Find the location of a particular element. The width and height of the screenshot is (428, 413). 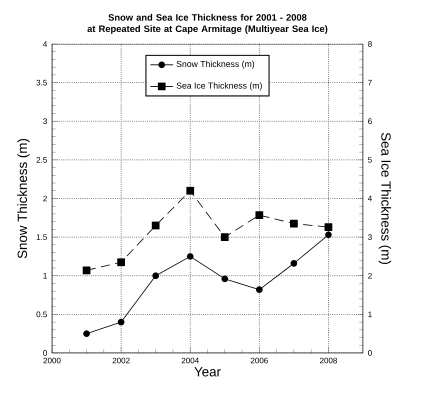

x-tick-label: 2000 is located at coordinates (52, 361).